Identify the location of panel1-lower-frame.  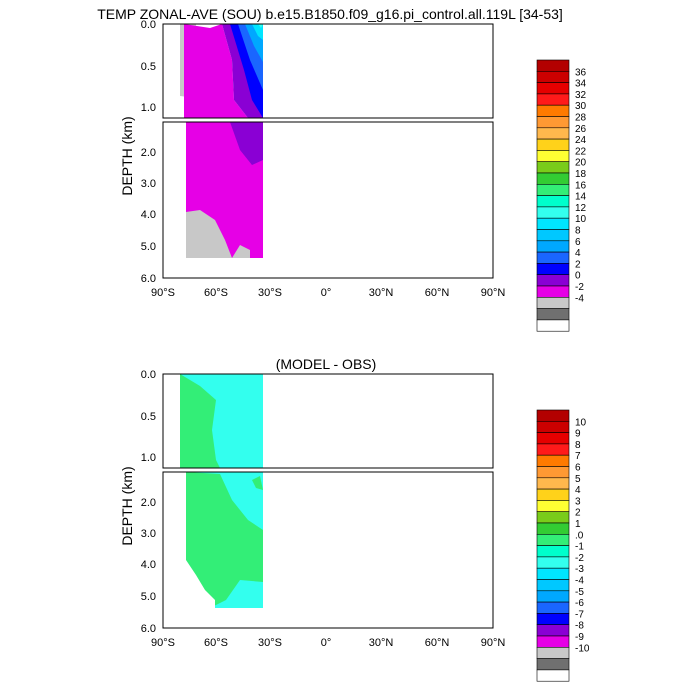
(328, 200).